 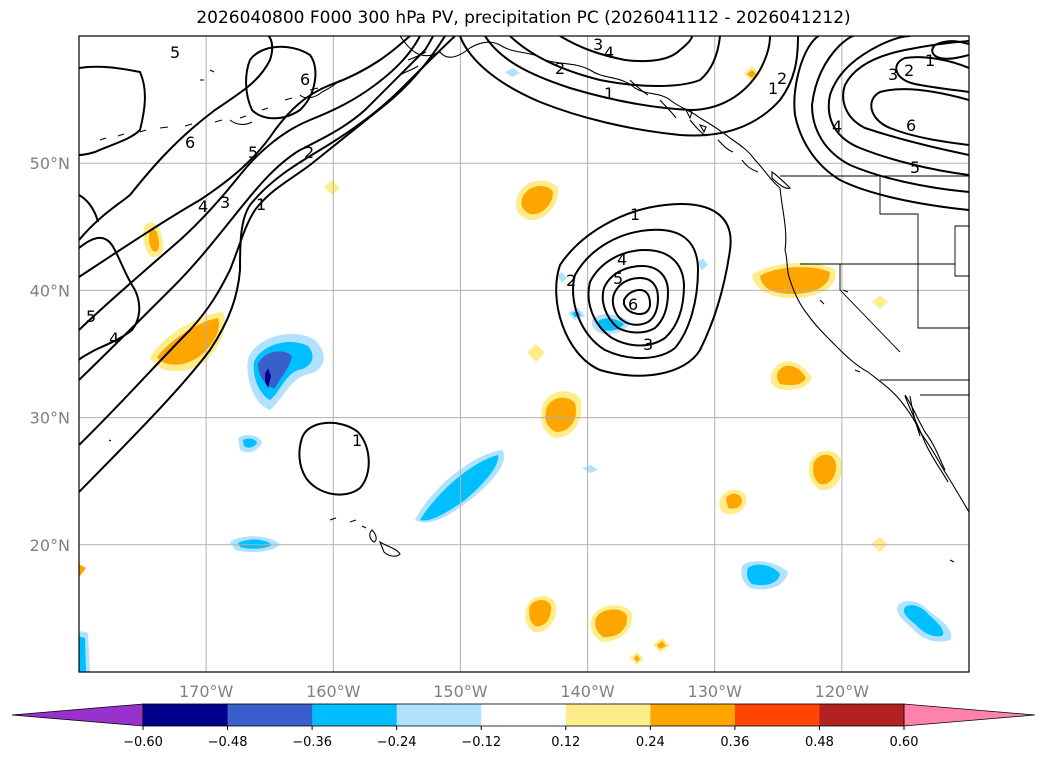 What do you see at coordinates (524, 691) in the screenshot?
I see `longitude-labels: 170°W 160°W 150°W 140°W 130°W 120°W` at bounding box center [524, 691].